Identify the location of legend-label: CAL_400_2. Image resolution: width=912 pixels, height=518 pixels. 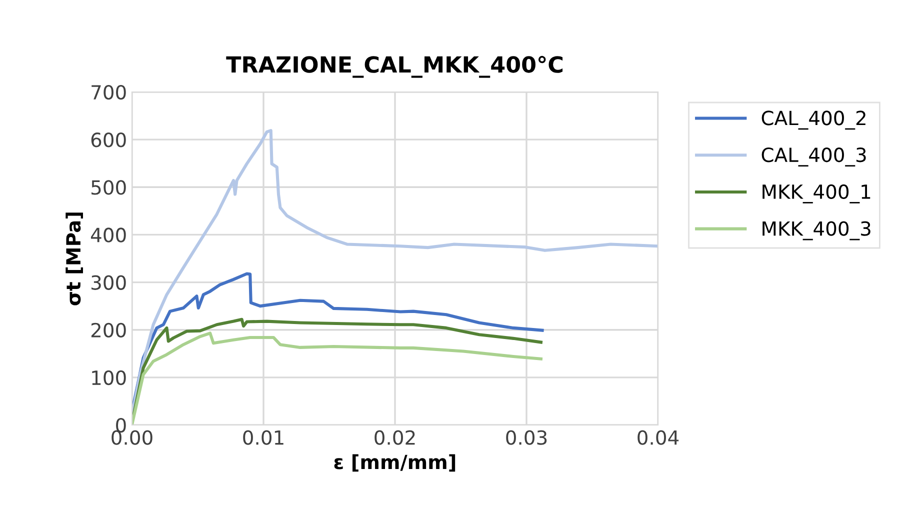
(814, 120).